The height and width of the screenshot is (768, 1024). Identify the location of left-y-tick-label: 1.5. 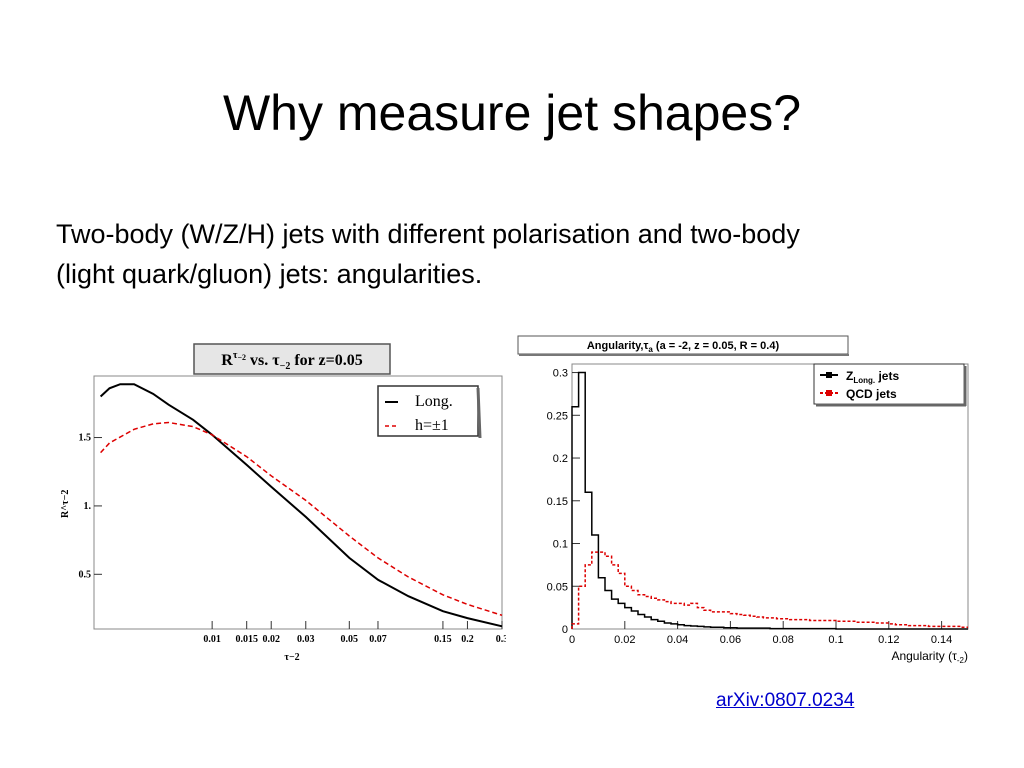
(85, 438).